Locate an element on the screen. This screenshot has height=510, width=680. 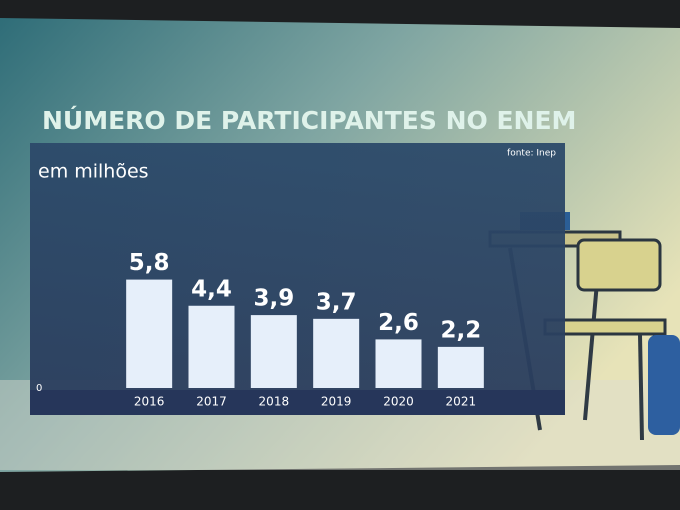
chart-subtitle: em milhões is located at coordinates (93, 172).